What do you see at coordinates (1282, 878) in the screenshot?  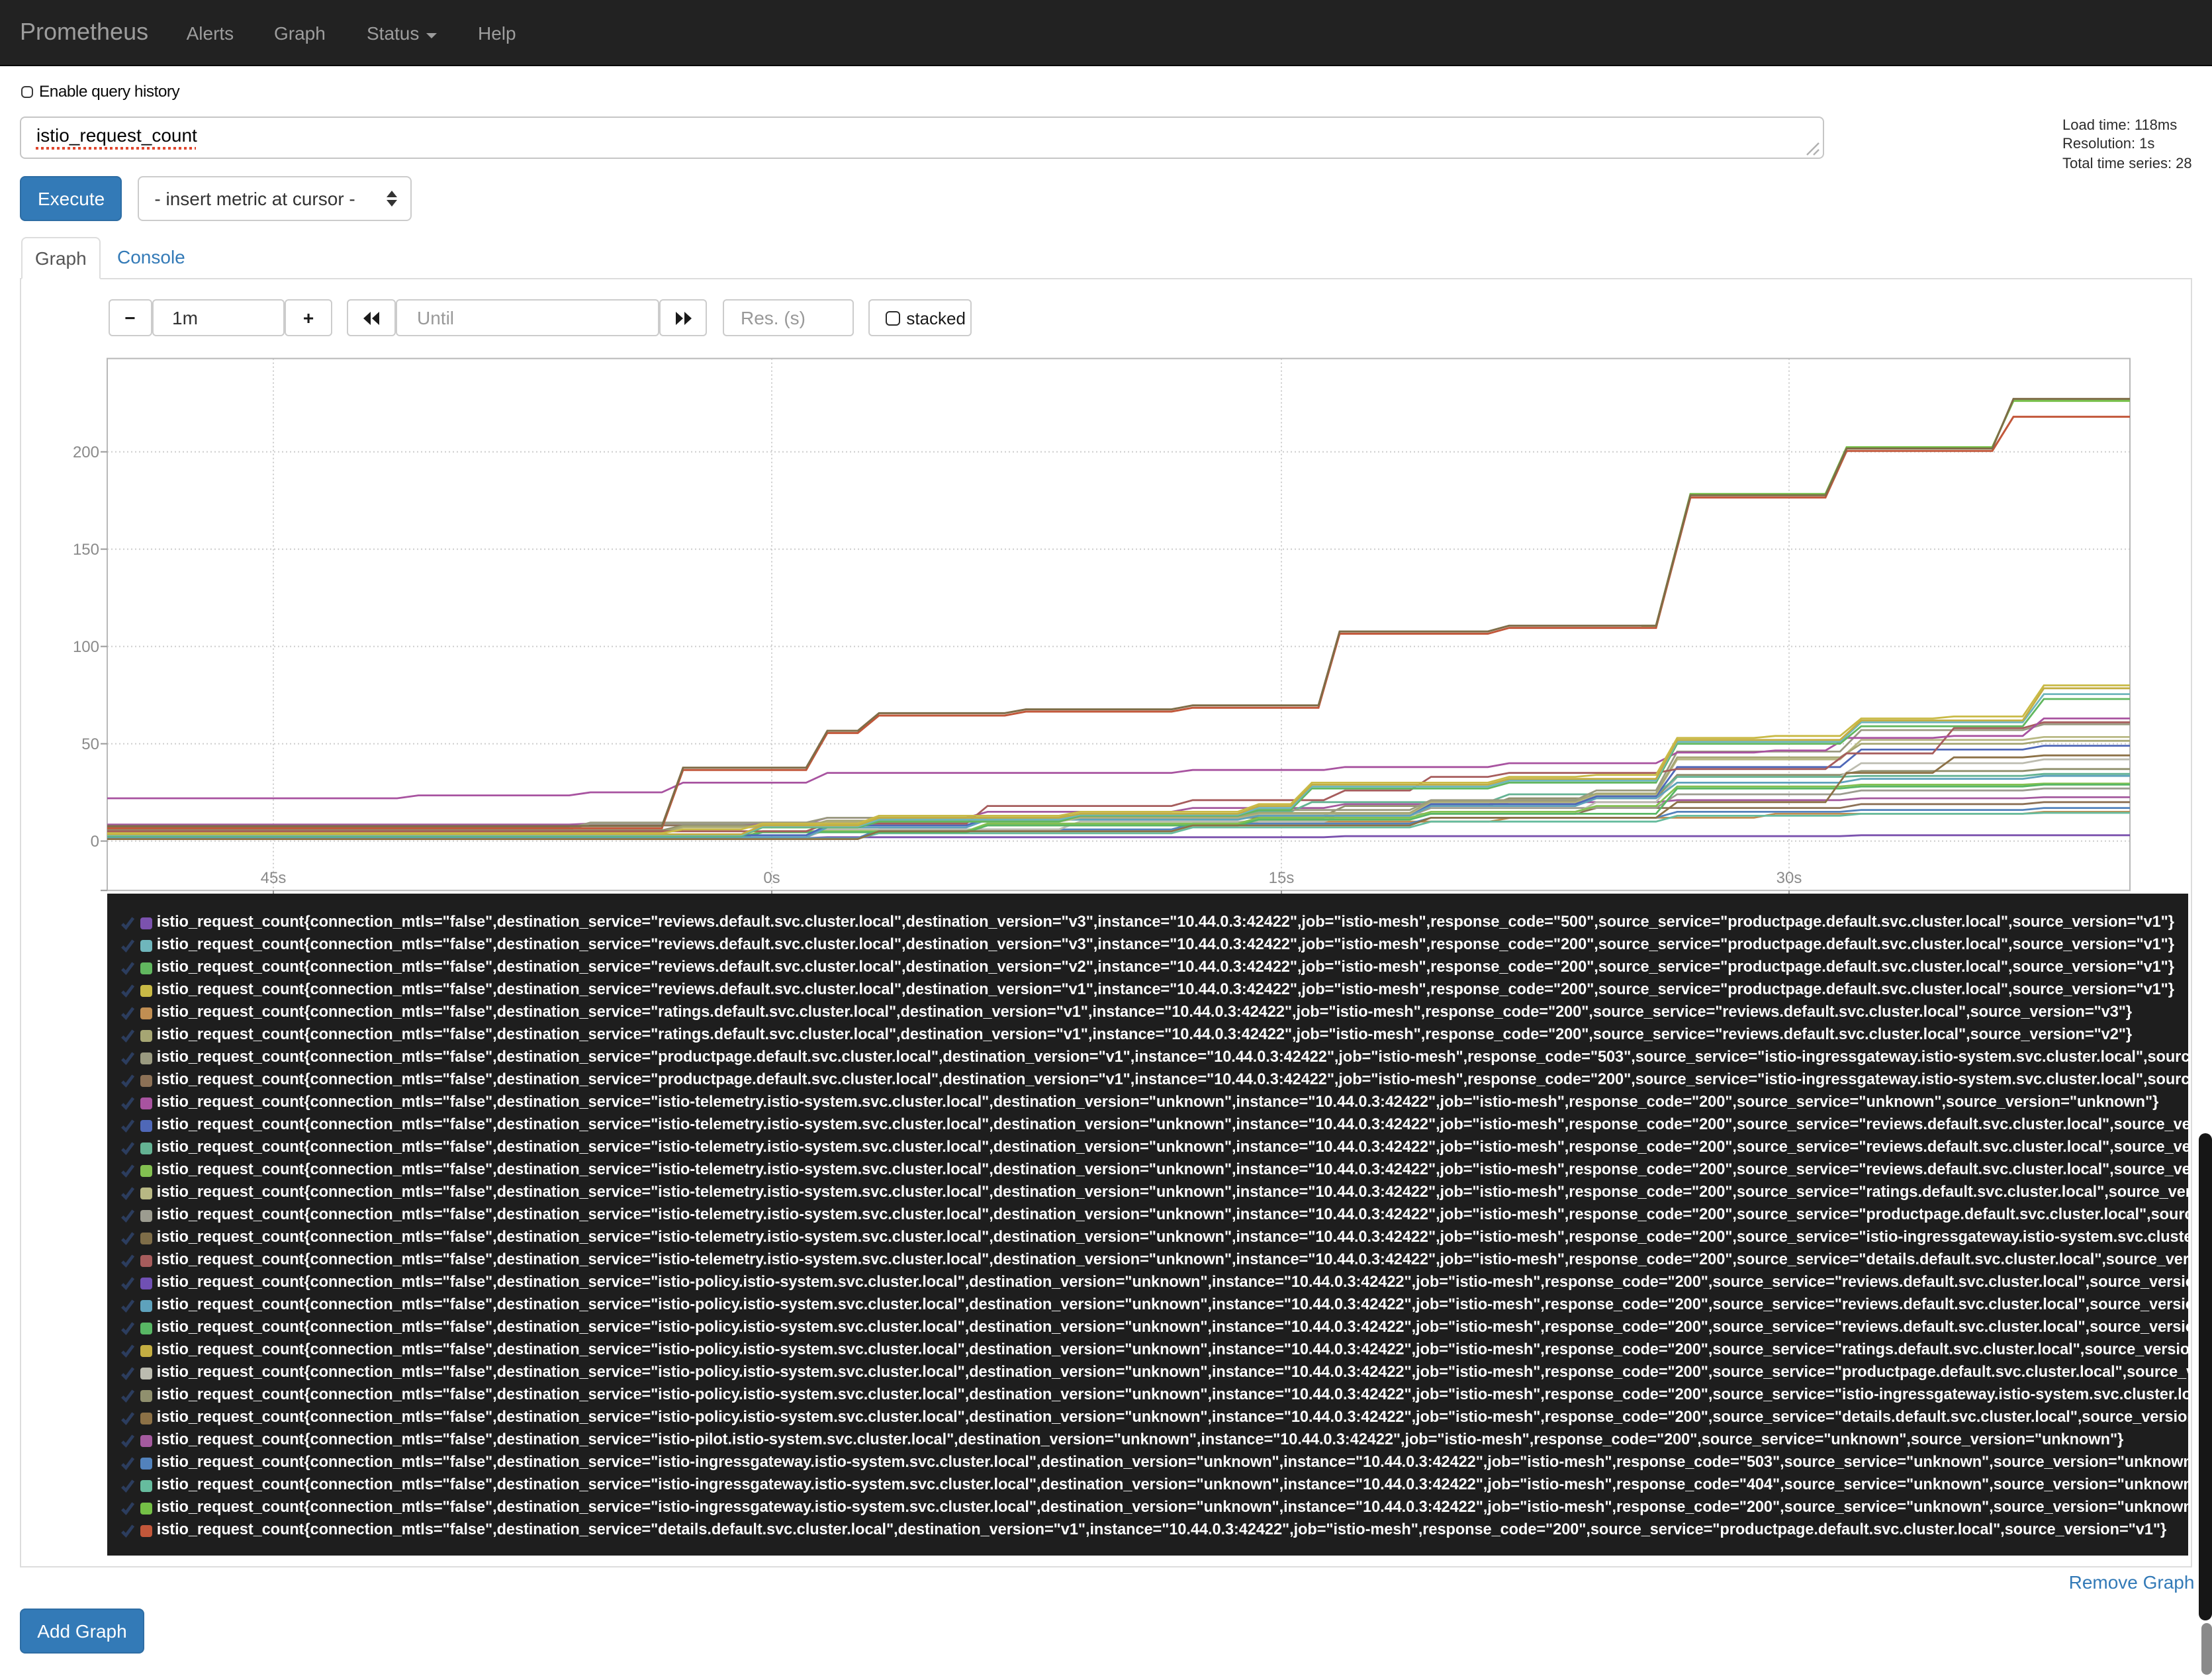 I see `svg-text: 15s` at bounding box center [1282, 878].